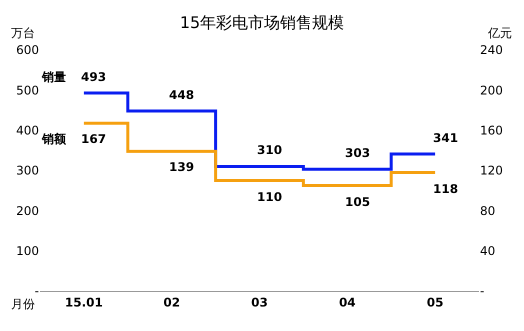 The width and height of the screenshot is (524, 331). I want to click on data-label: 448, so click(181, 95).